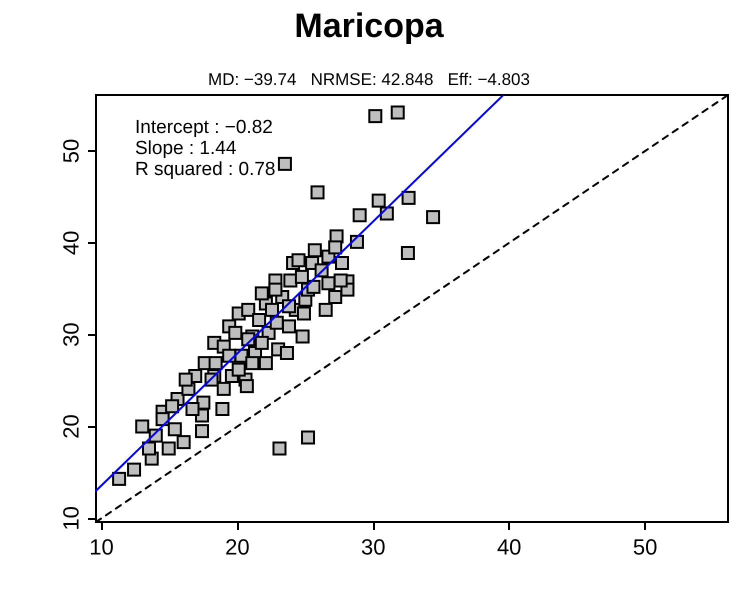 The image size is (738, 599). What do you see at coordinates (71, 518) in the screenshot?
I see `y-tick-label: 10` at bounding box center [71, 518].